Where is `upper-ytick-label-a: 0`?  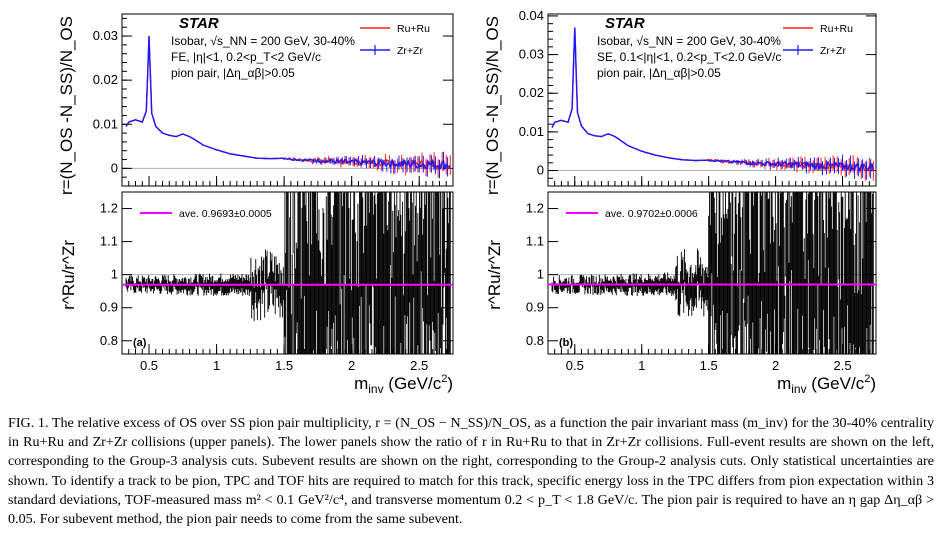
upper-ytick-label-a: 0 is located at coordinates (114, 167).